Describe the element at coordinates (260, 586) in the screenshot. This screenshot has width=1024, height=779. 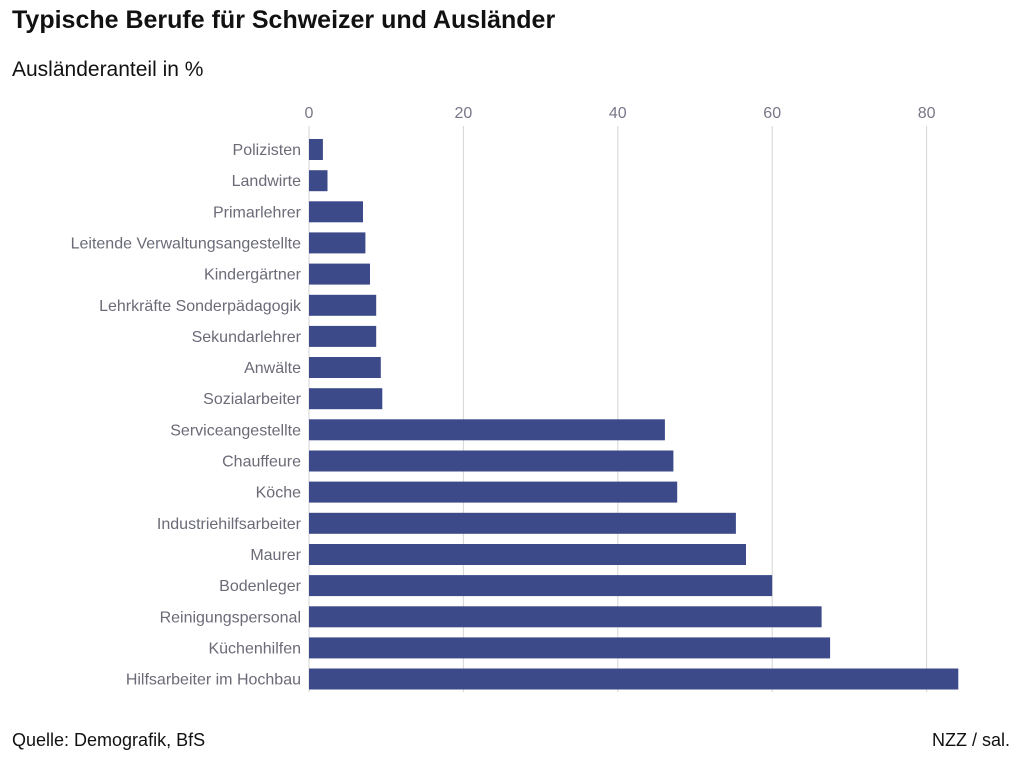
I see `category-label: Bodenleger` at that location.